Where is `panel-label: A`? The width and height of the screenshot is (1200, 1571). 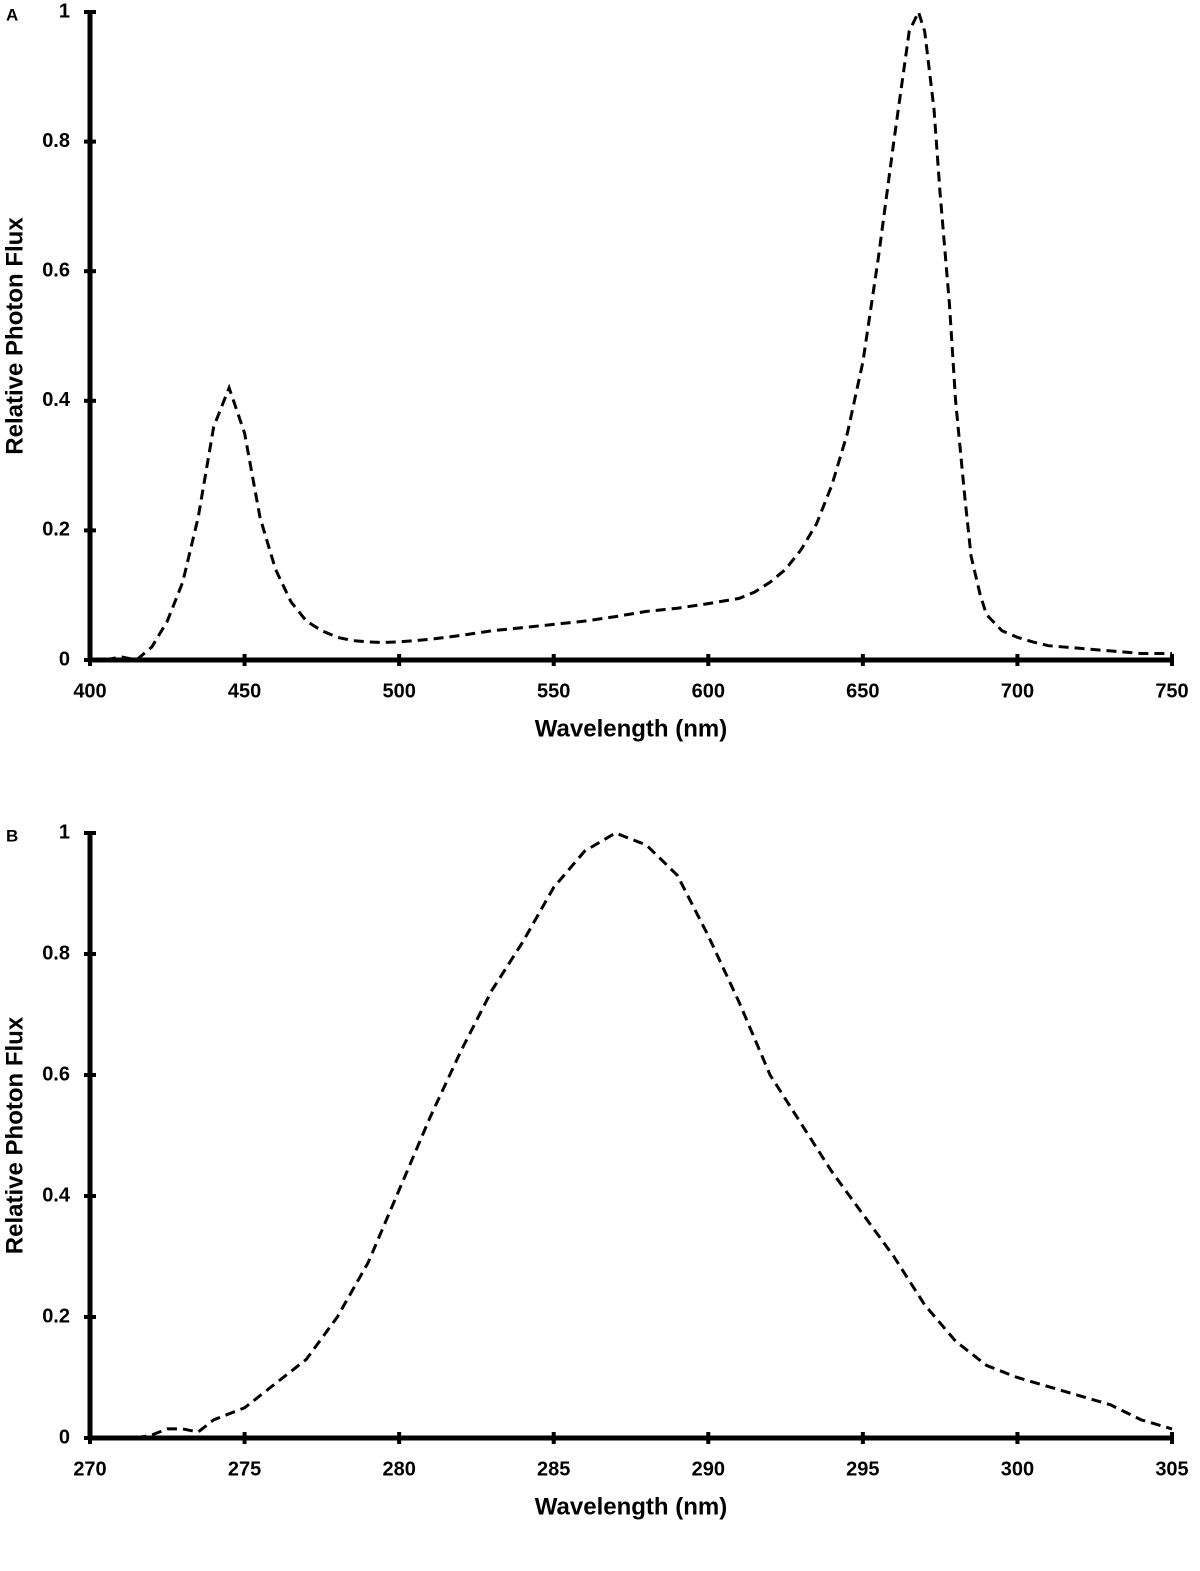
panel-label: A is located at coordinates (12, 14).